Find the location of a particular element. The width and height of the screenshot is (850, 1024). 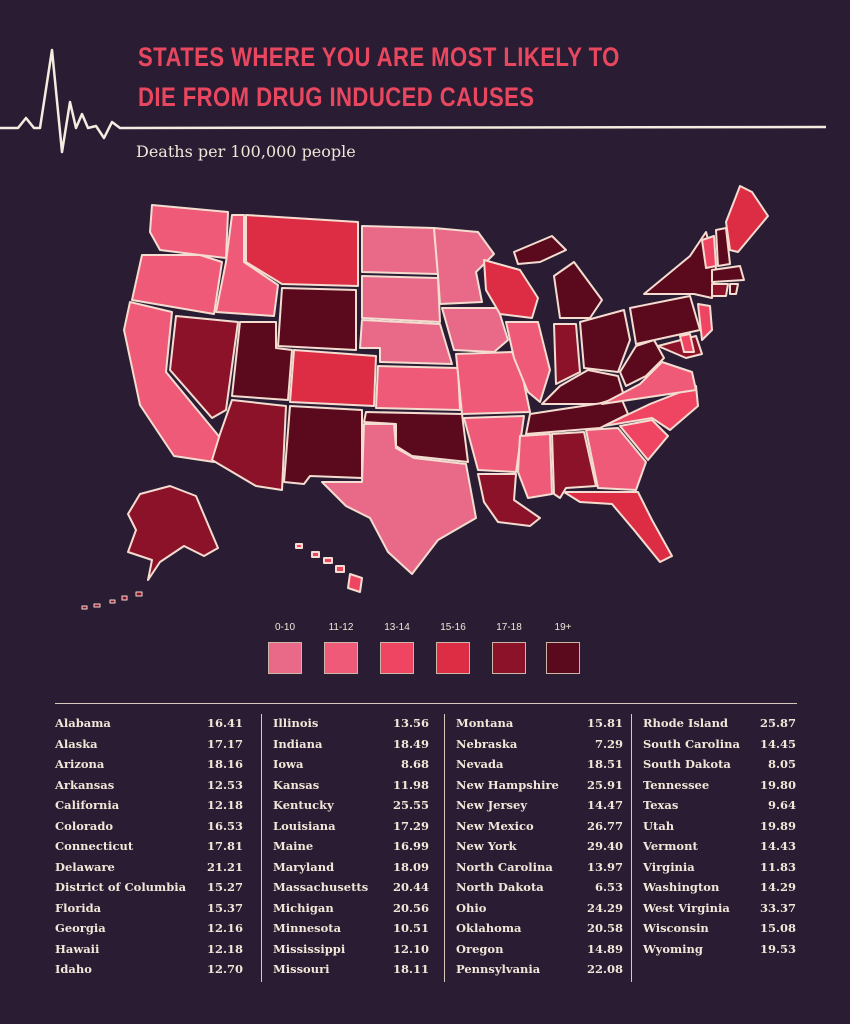

map-idaho is located at coordinates (247, 265).